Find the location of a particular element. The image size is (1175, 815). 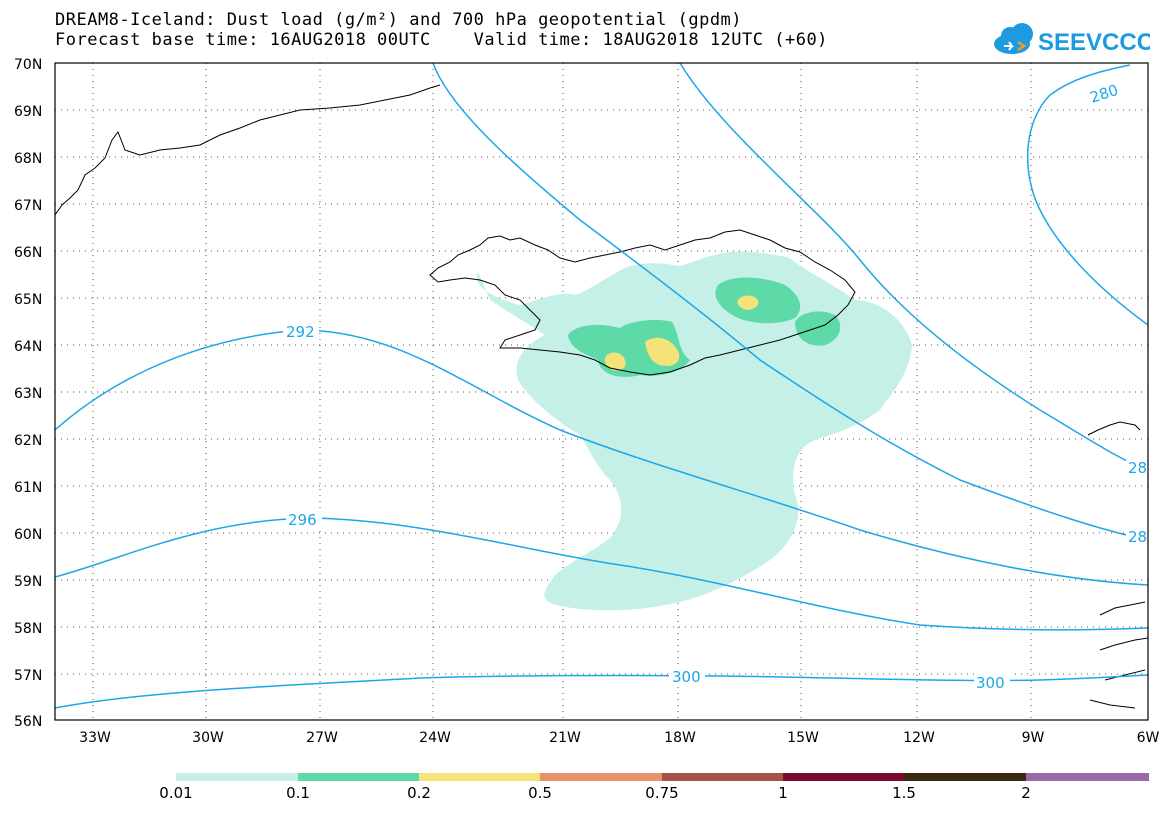

contour-280-east is located at coordinates (1087, 195).